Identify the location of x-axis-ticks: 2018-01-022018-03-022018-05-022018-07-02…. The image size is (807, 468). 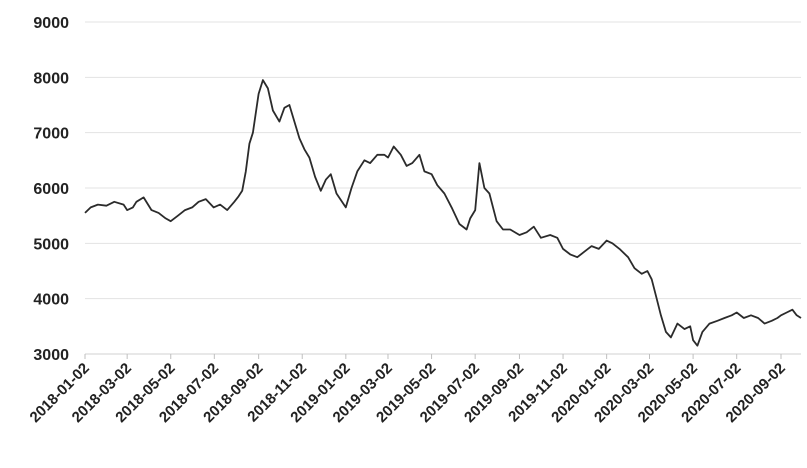
(408, 390).